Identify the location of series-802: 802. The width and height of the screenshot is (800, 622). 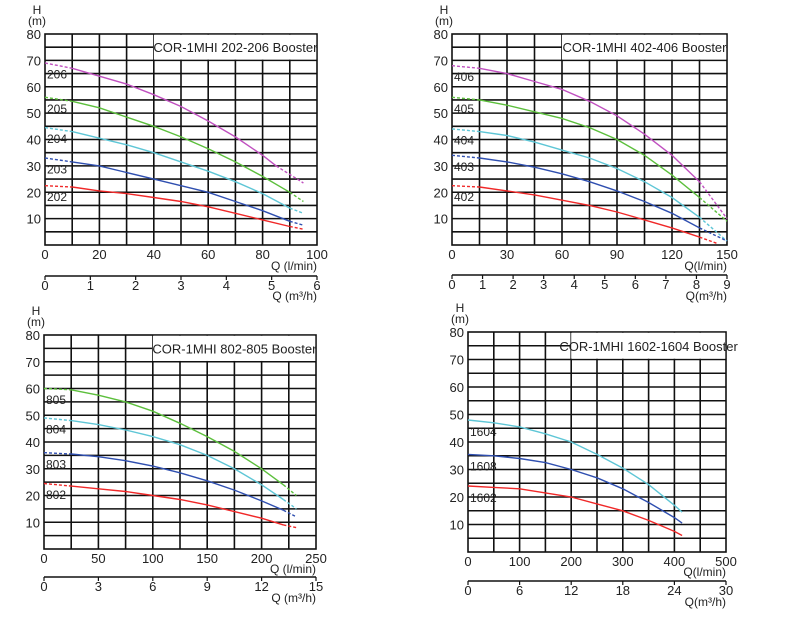
(170, 505).